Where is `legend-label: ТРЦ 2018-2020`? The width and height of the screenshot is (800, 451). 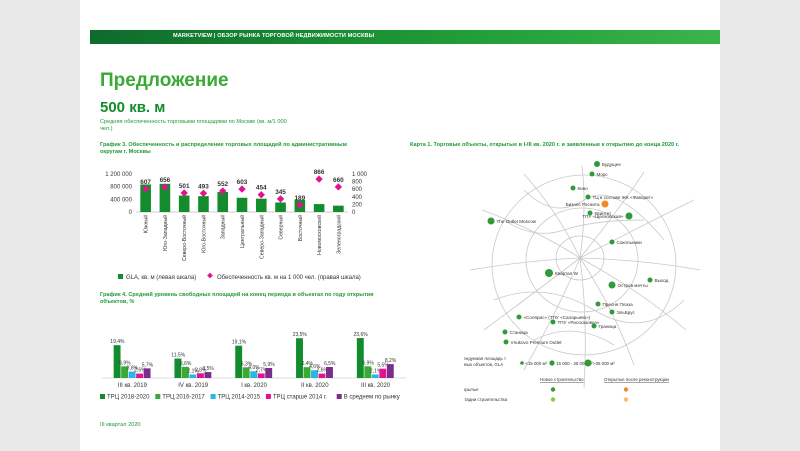 legend-label: ТРЦ 2018-2020 is located at coordinates (128, 398).